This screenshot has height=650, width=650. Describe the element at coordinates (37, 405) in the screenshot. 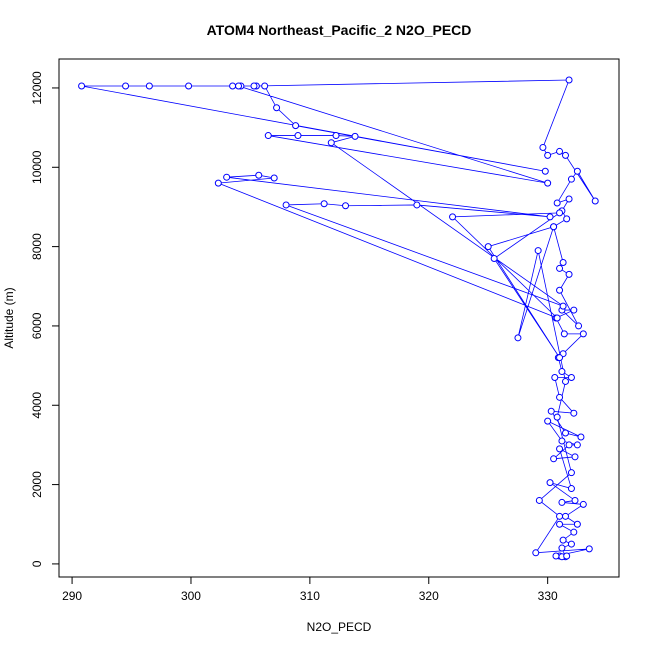

I see `y-tick-label: 4000` at that location.